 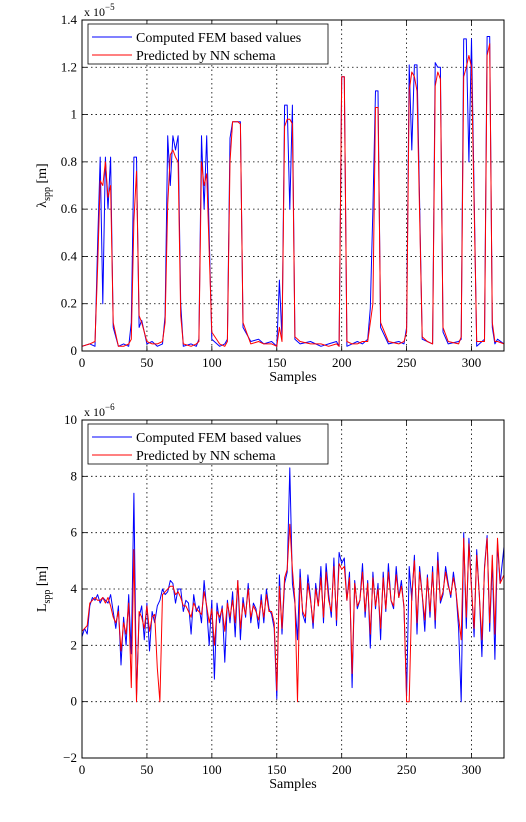 I want to click on axis-exponent: x 10−6, so click(x=99, y=410).